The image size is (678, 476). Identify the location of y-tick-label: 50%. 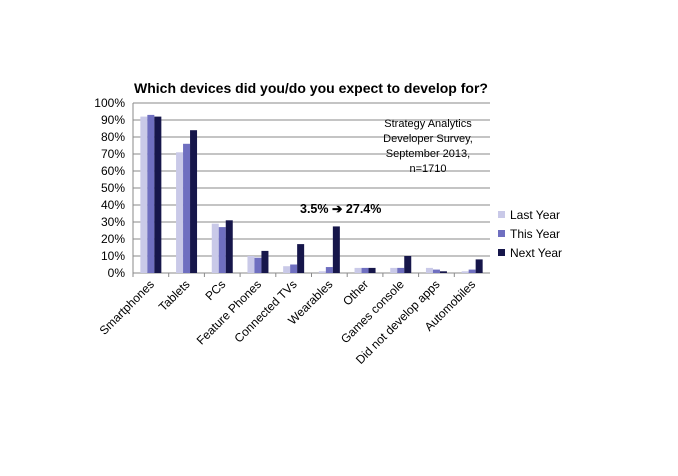
(113, 188).